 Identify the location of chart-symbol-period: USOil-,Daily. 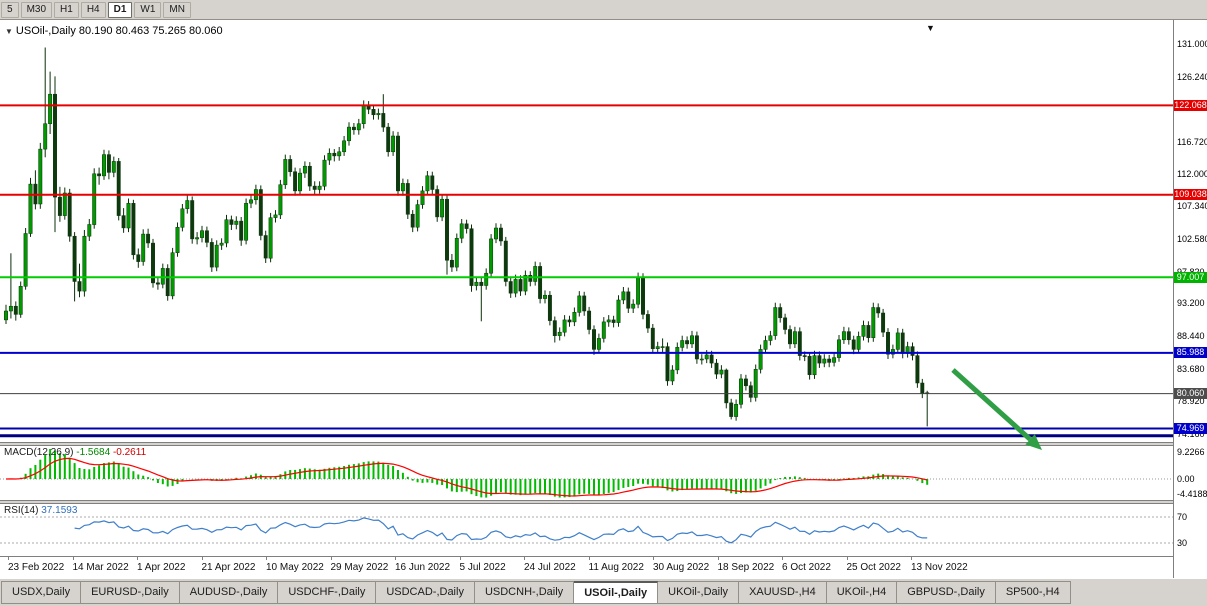
(45, 31).